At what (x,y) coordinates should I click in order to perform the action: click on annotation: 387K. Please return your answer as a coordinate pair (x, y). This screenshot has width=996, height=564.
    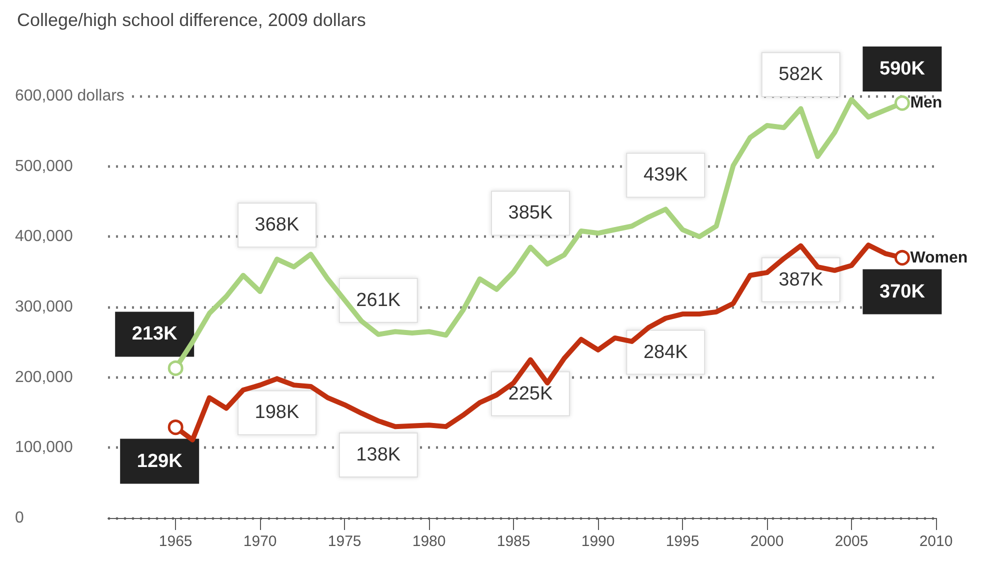
    Looking at the image, I should click on (801, 279).